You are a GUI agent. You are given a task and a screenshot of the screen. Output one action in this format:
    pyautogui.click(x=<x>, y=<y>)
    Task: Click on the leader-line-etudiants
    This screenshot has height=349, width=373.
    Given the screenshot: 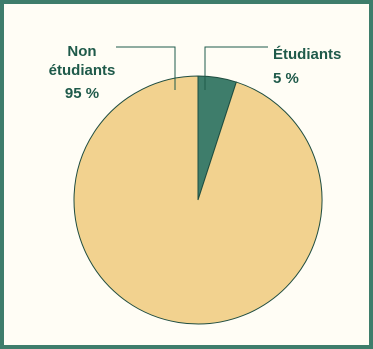 What is the action you would take?
    pyautogui.click(x=236, y=68)
    